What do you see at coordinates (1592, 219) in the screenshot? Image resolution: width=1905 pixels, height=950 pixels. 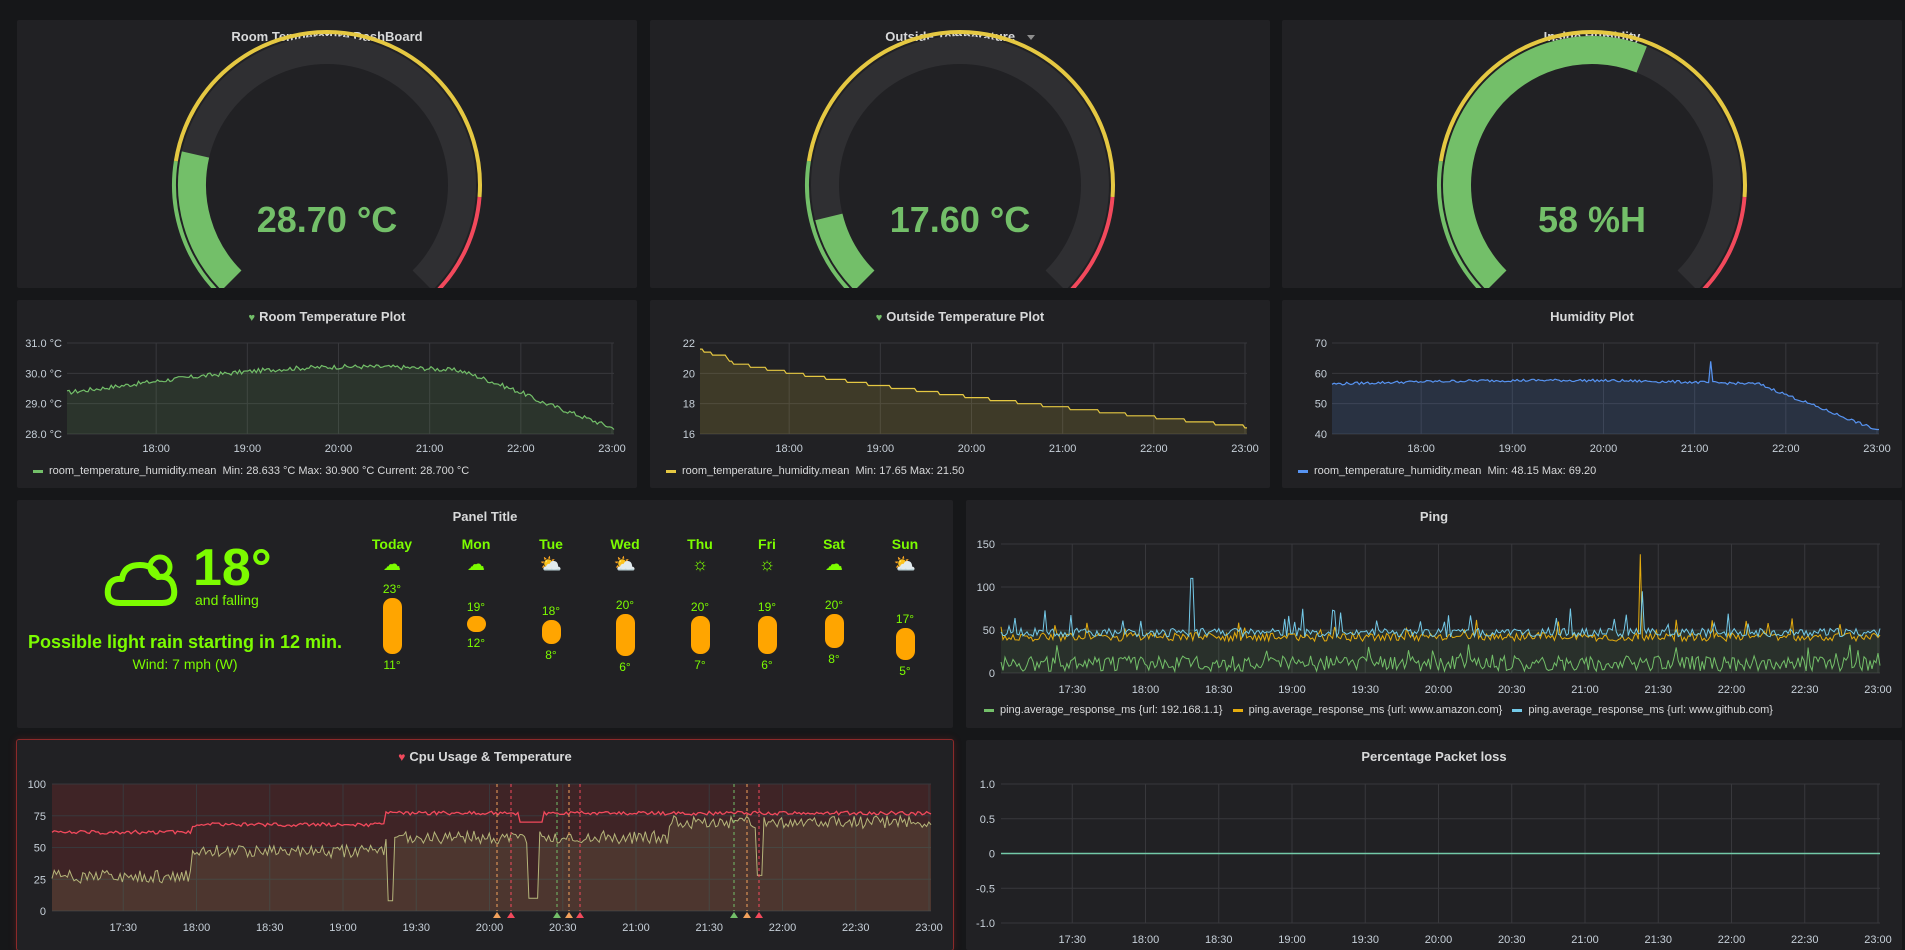 I see `gauge-value: 58 %H` at bounding box center [1592, 219].